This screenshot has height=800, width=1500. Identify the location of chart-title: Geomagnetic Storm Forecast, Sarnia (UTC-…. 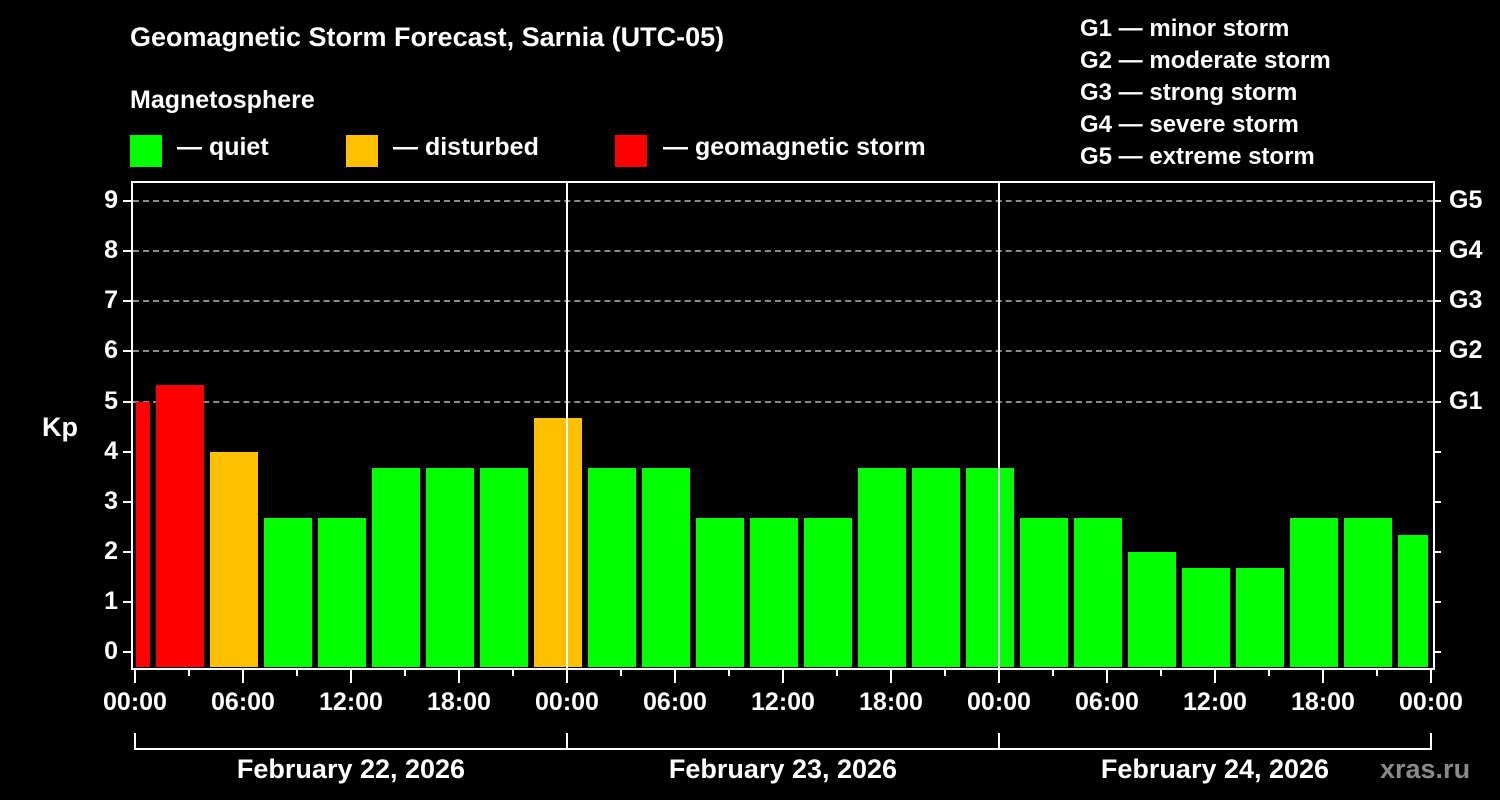
(427, 37).